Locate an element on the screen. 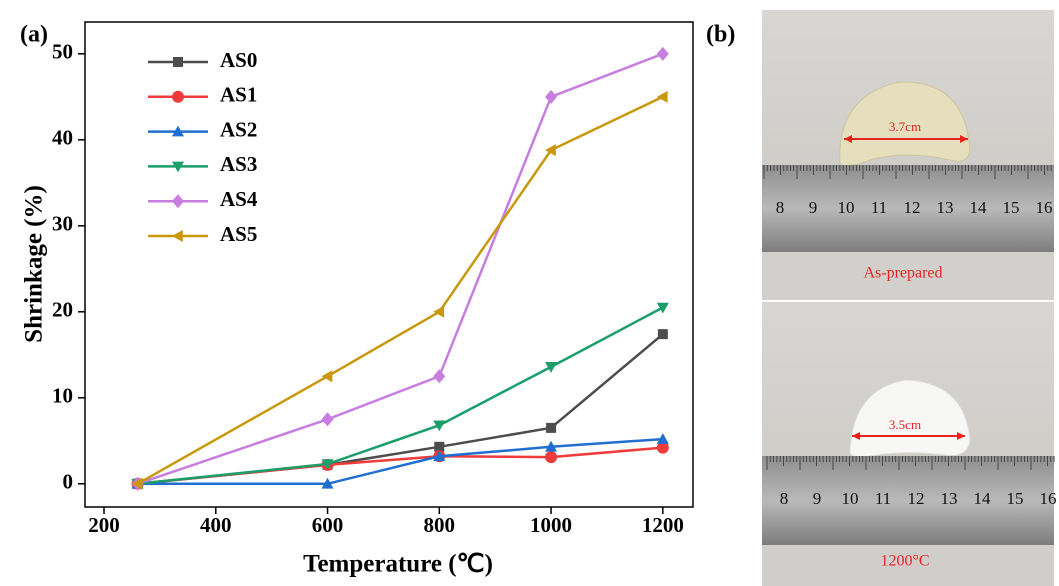 This screenshot has width=1059, height=586. x-tick-label: 1000 is located at coordinates (551, 525).